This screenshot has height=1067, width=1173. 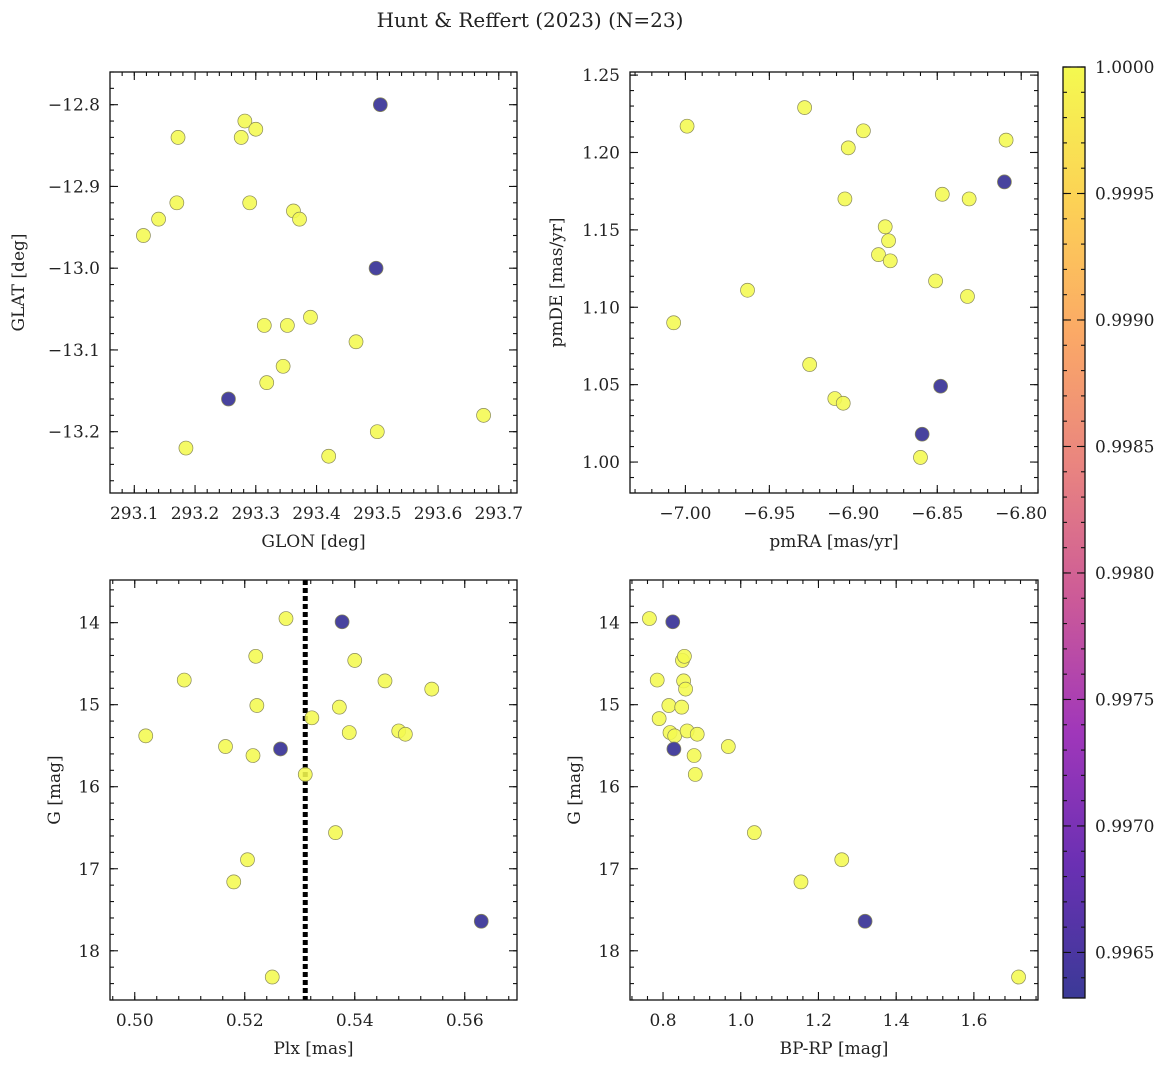 I want to click on x-tick-label: 1.4, so click(x=896, y=1021).